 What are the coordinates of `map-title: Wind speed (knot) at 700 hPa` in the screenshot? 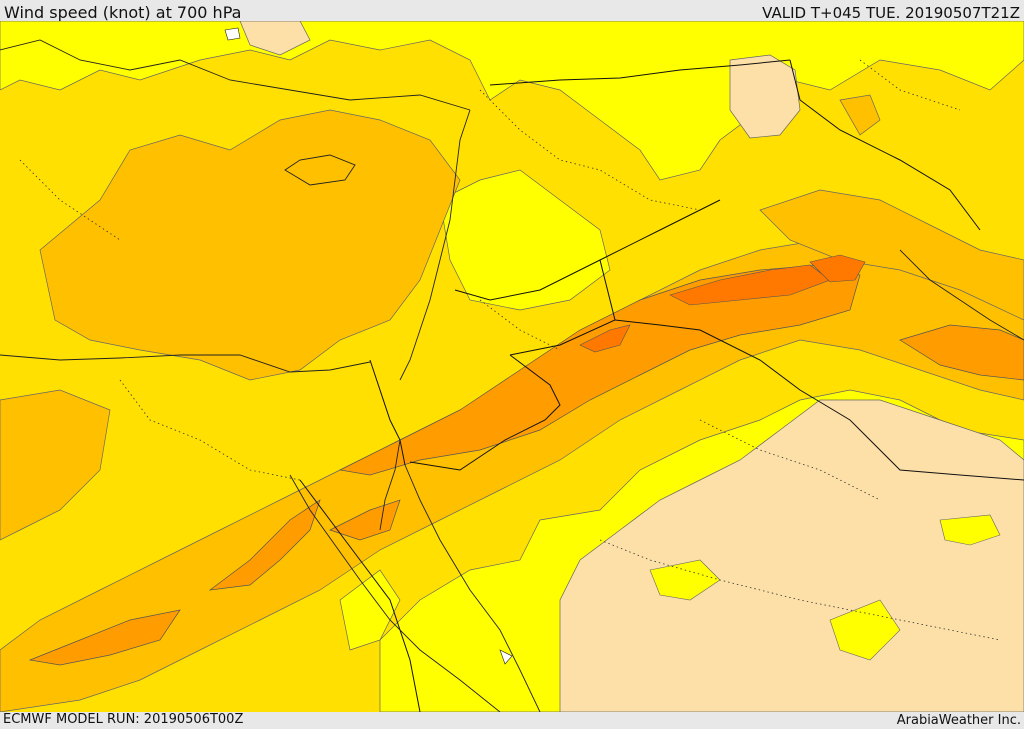 It's located at (123, 12).